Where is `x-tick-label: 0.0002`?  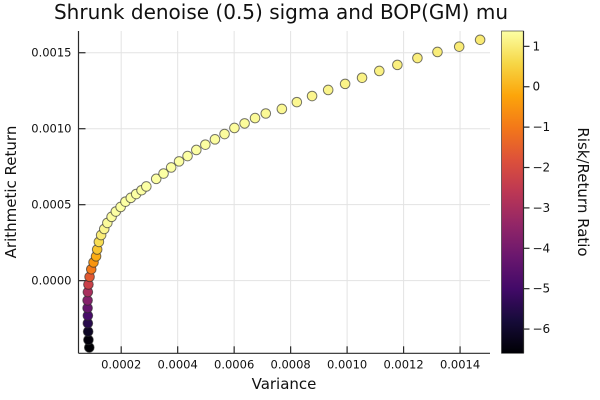 x-tick-label: 0.0002 is located at coordinates (121, 364).